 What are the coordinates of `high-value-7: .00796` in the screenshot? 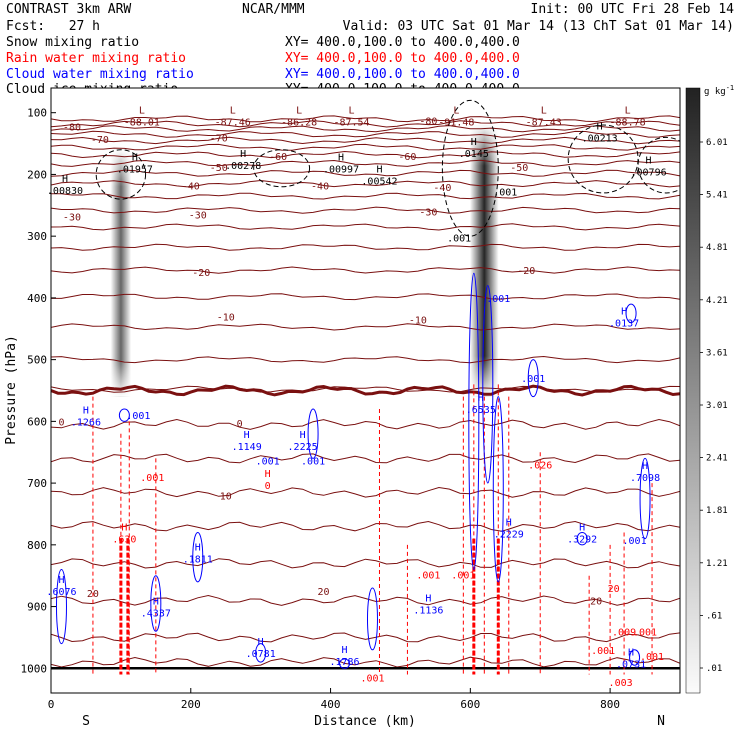 It's located at (648, 172).